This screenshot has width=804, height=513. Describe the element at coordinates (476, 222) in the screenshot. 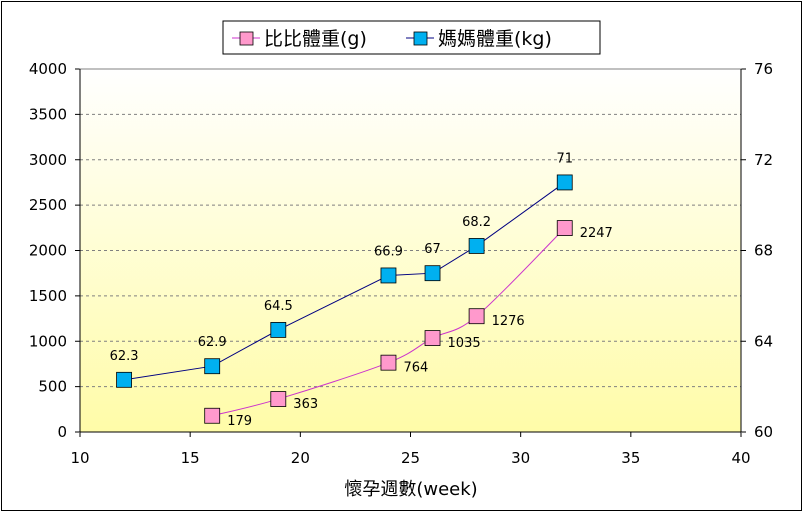

I see `data-label: 68.2` at that location.